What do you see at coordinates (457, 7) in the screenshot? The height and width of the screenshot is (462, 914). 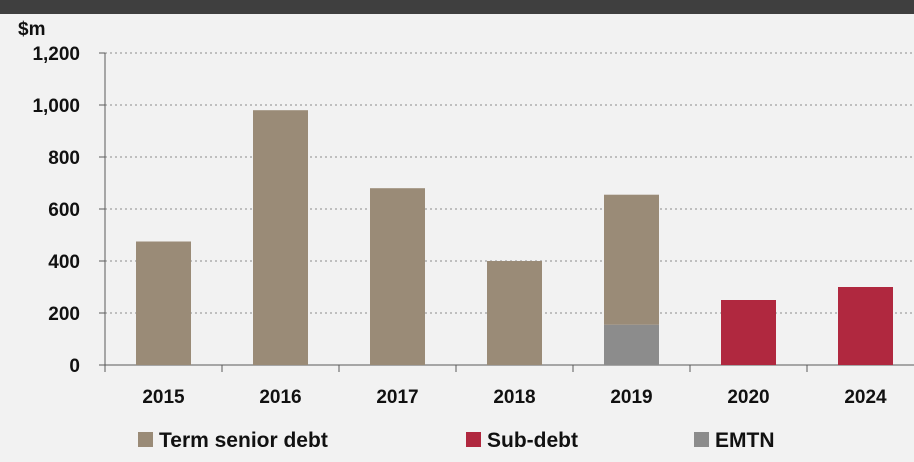 I see `chart-title-bar` at bounding box center [457, 7].